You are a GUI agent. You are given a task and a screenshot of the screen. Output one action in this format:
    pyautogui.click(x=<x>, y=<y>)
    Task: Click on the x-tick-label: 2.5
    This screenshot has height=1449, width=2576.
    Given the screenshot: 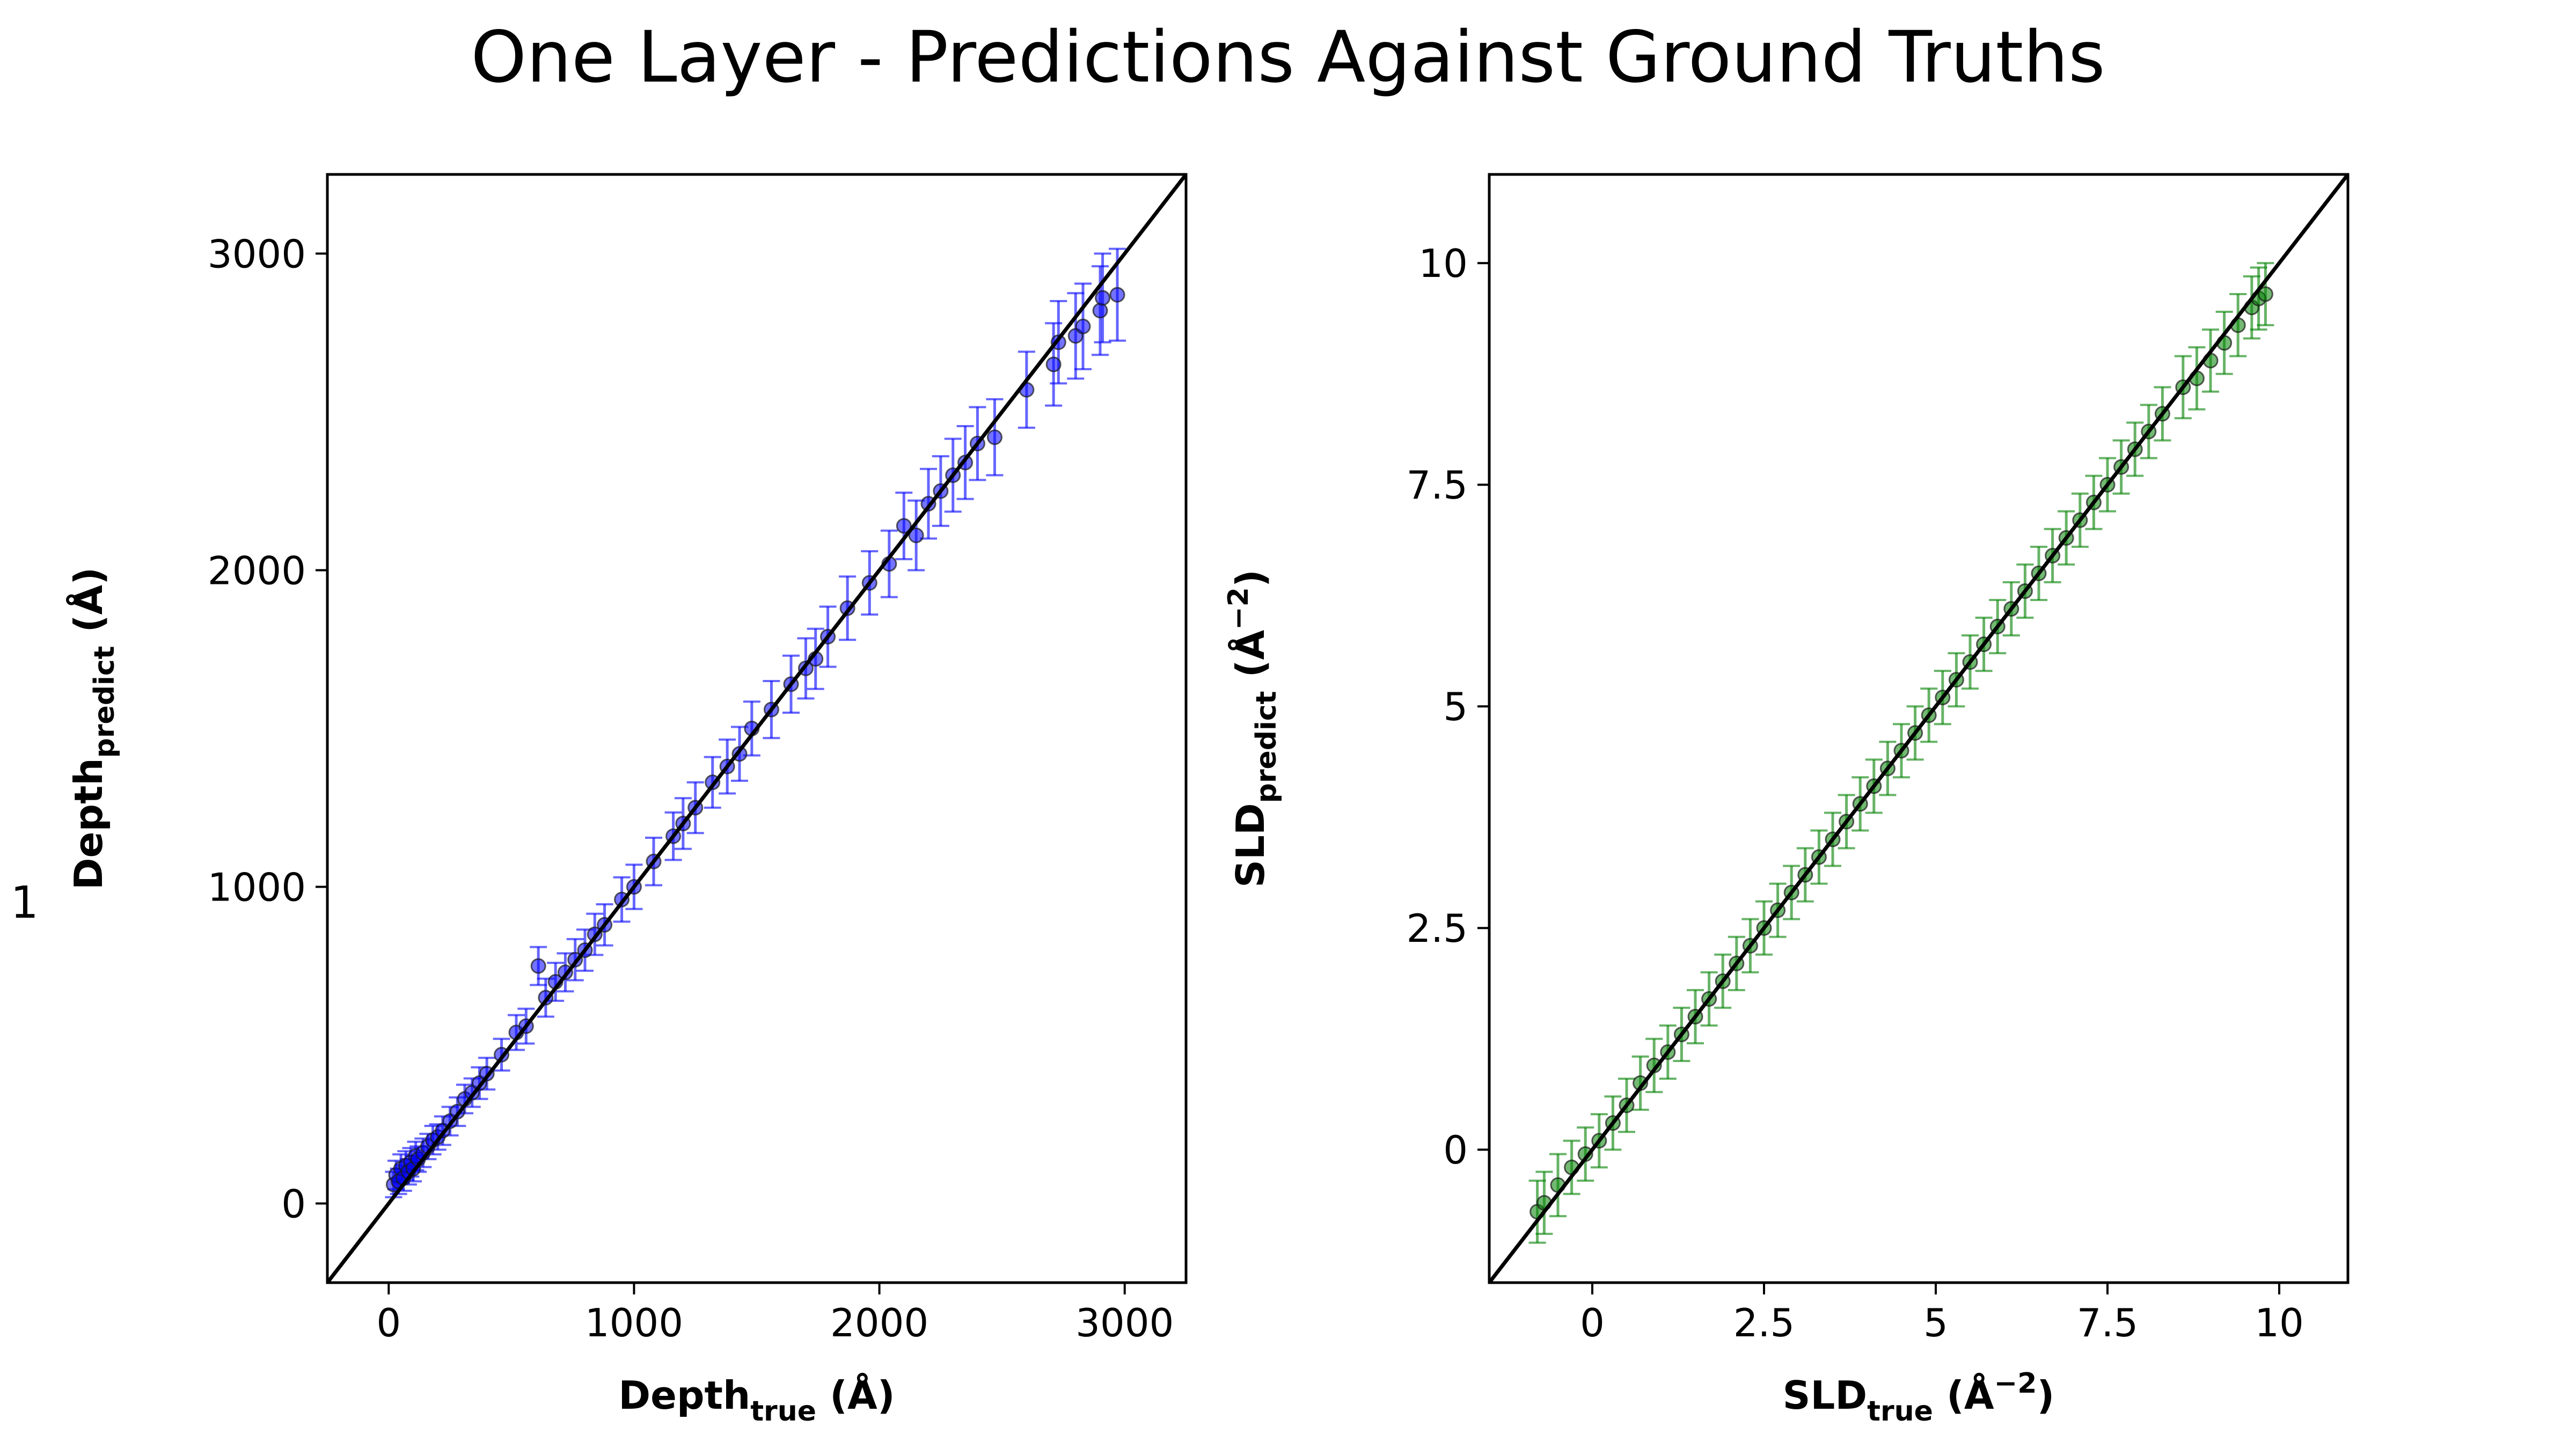 What is the action you would take?
    pyautogui.click(x=1764, y=1322)
    